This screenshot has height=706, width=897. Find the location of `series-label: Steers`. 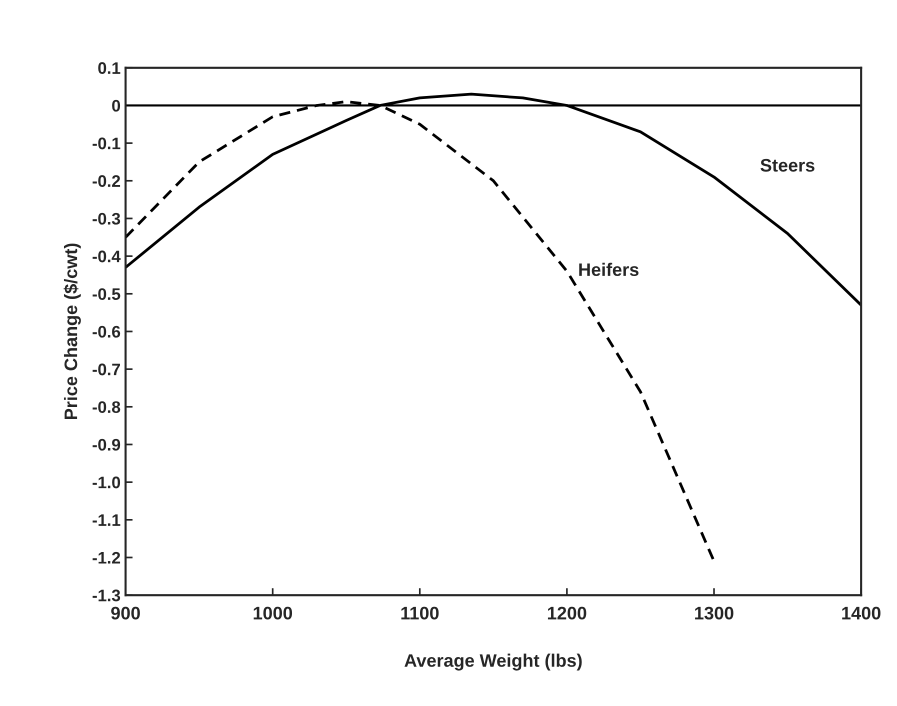

series-label: Steers is located at coordinates (787, 165).